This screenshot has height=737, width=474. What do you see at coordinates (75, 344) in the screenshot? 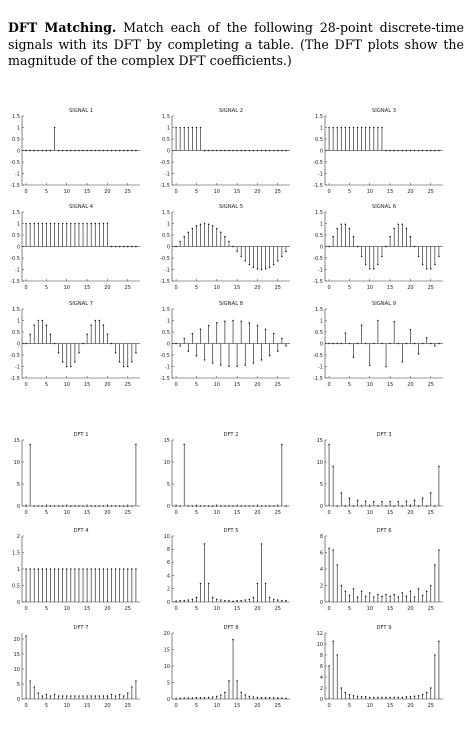
I see `chart-7: SIGNAL 7 1.5 1 0.5 0 -0.5 -1 -1.5 0 5 10 15 20 25` at bounding box center [75, 344].